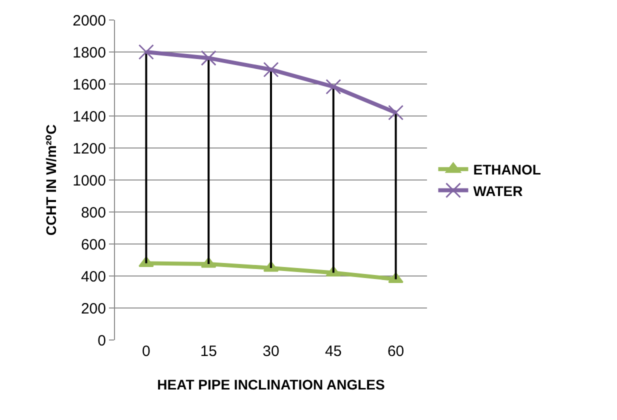  I want to click on y-tick-label: 1200, so click(89, 149).